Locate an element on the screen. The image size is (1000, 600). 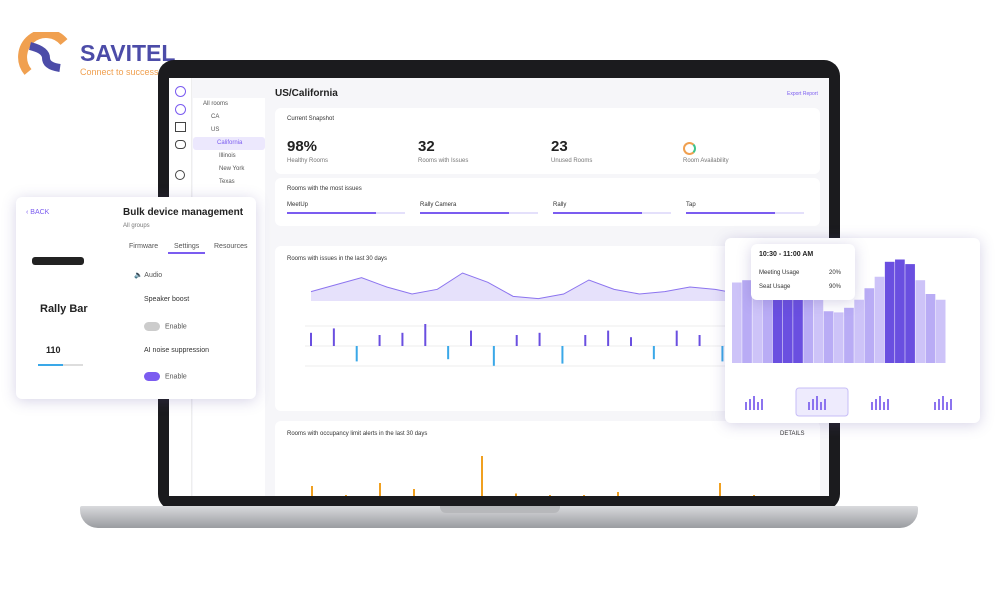
back-text: BACK is located at coordinates (40, 212).